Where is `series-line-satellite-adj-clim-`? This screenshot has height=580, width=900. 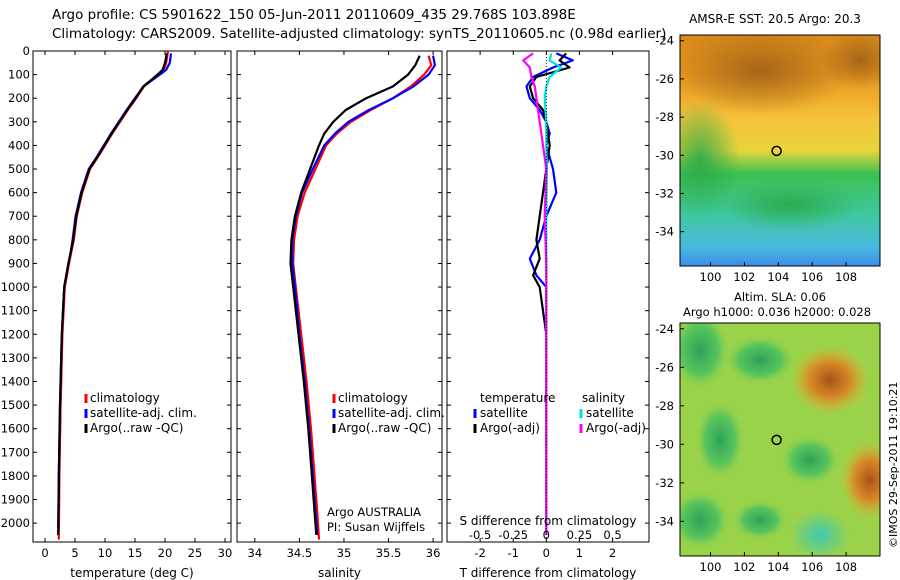
series-line-satellite-adj-clim- is located at coordinates (115, 294).